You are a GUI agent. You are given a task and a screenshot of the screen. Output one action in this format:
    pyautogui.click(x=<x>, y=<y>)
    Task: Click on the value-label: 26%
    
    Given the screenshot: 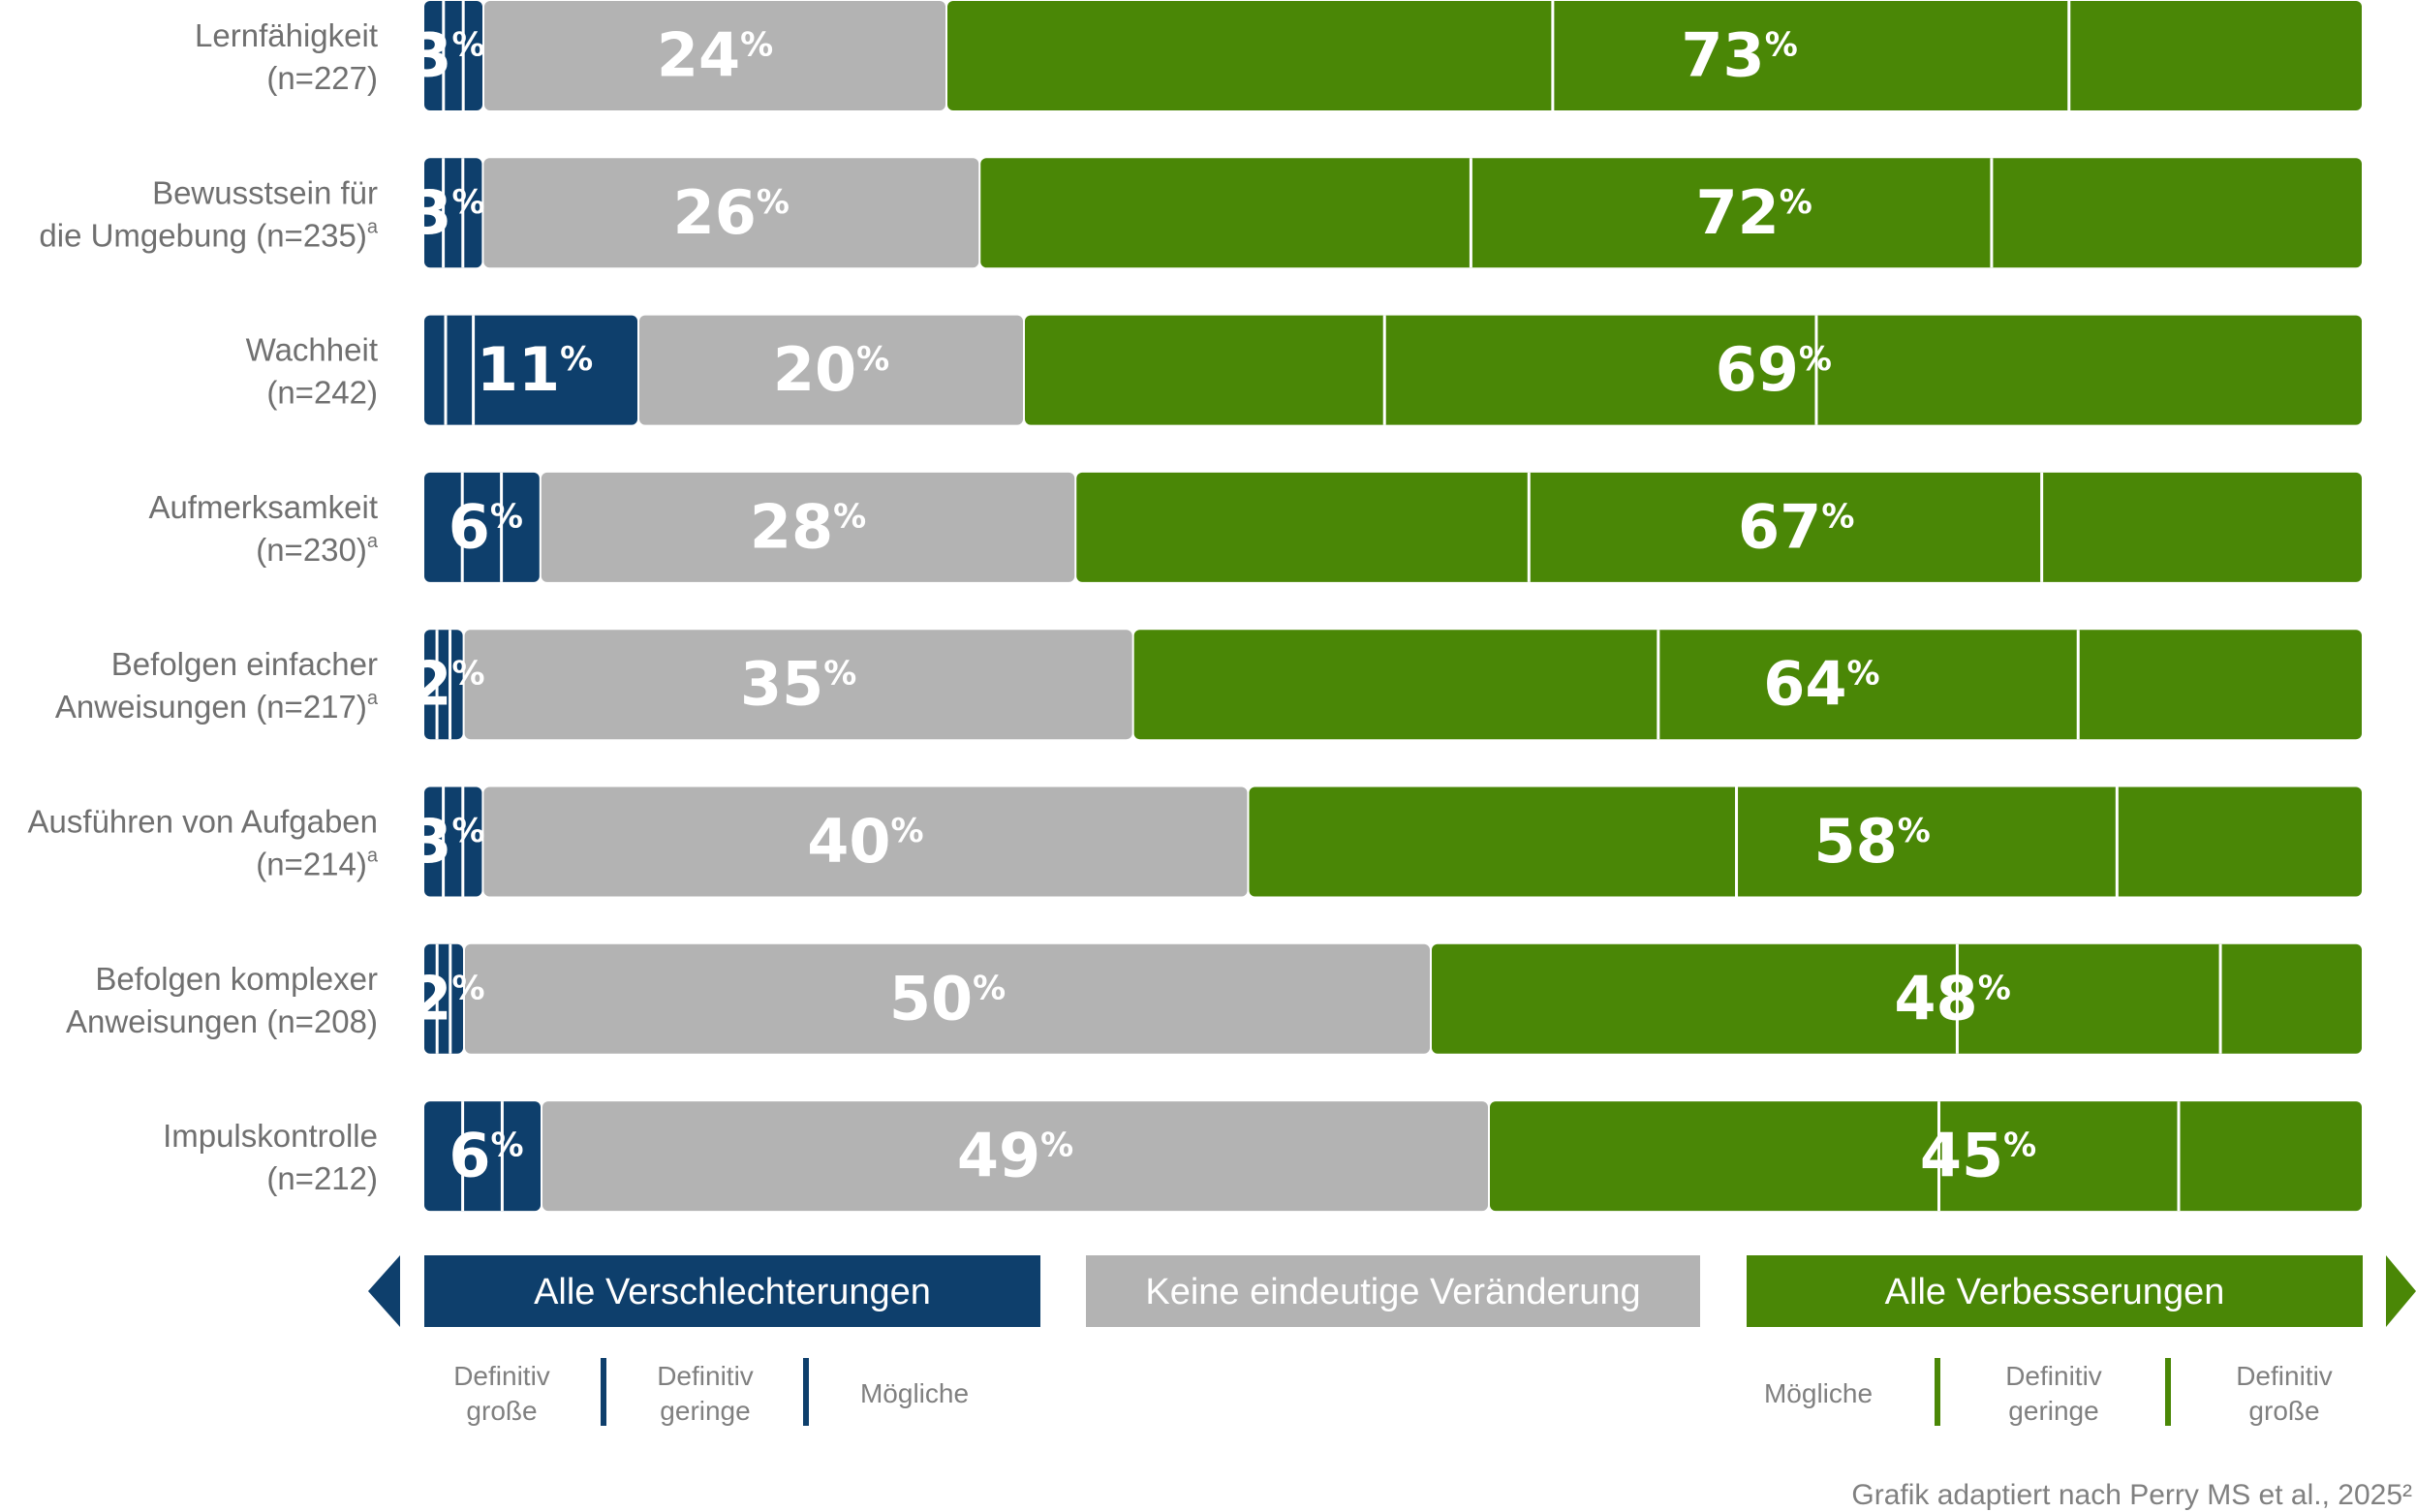 What is the action you would take?
    pyautogui.click(x=731, y=212)
    